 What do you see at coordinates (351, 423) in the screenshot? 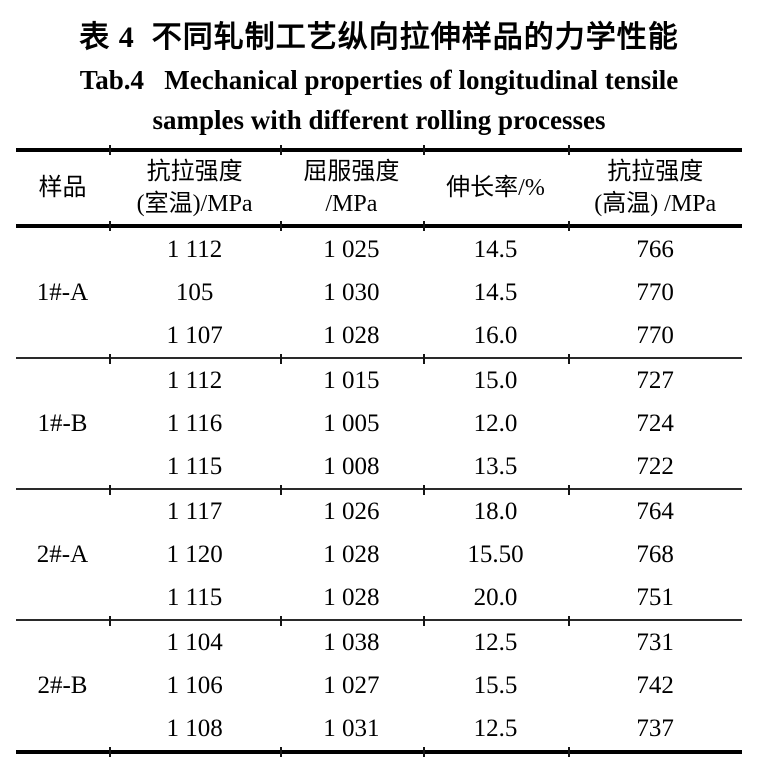
I see `data-cell: 1 005` at bounding box center [351, 423].